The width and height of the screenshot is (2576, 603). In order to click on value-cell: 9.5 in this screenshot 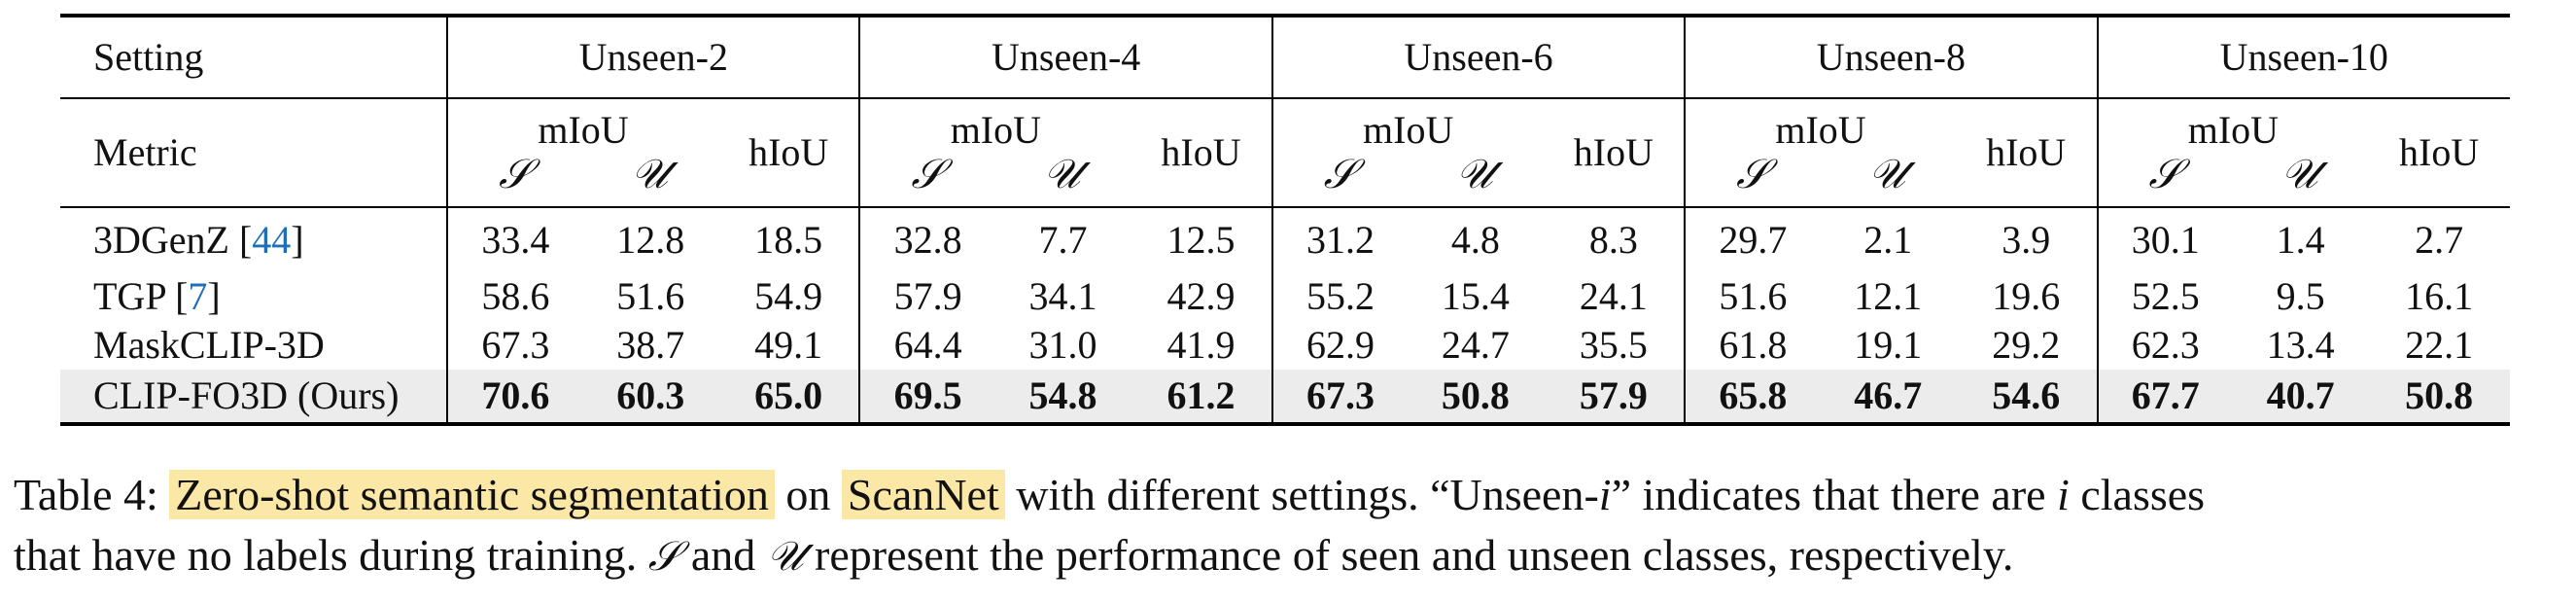, I will do `click(2300, 296)`.